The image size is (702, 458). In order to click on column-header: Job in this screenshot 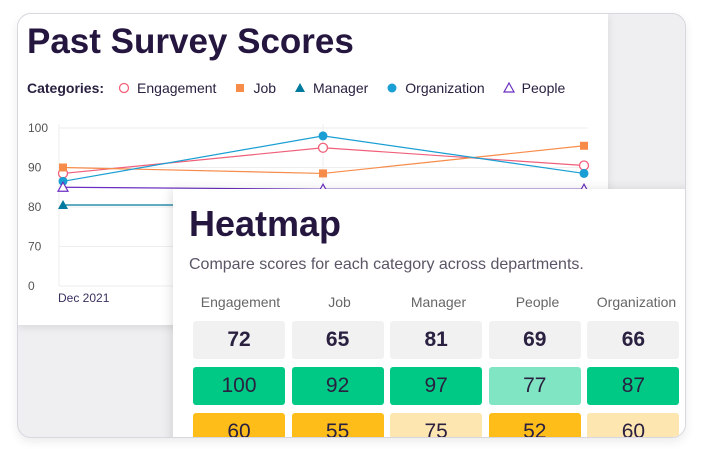, I will do `click(339, 302)`.